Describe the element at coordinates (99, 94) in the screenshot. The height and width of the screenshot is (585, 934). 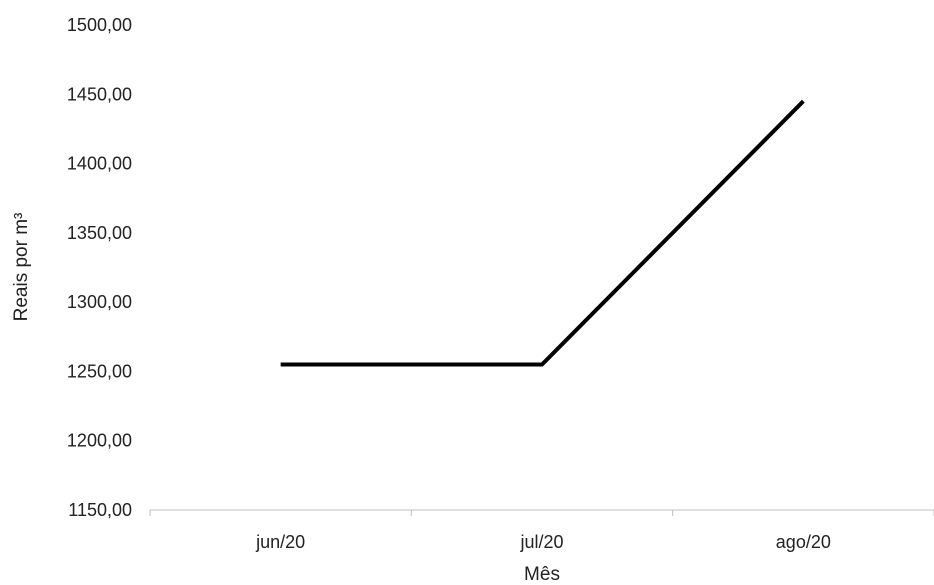
I see `y-tick-label: 1450,00` at that location.